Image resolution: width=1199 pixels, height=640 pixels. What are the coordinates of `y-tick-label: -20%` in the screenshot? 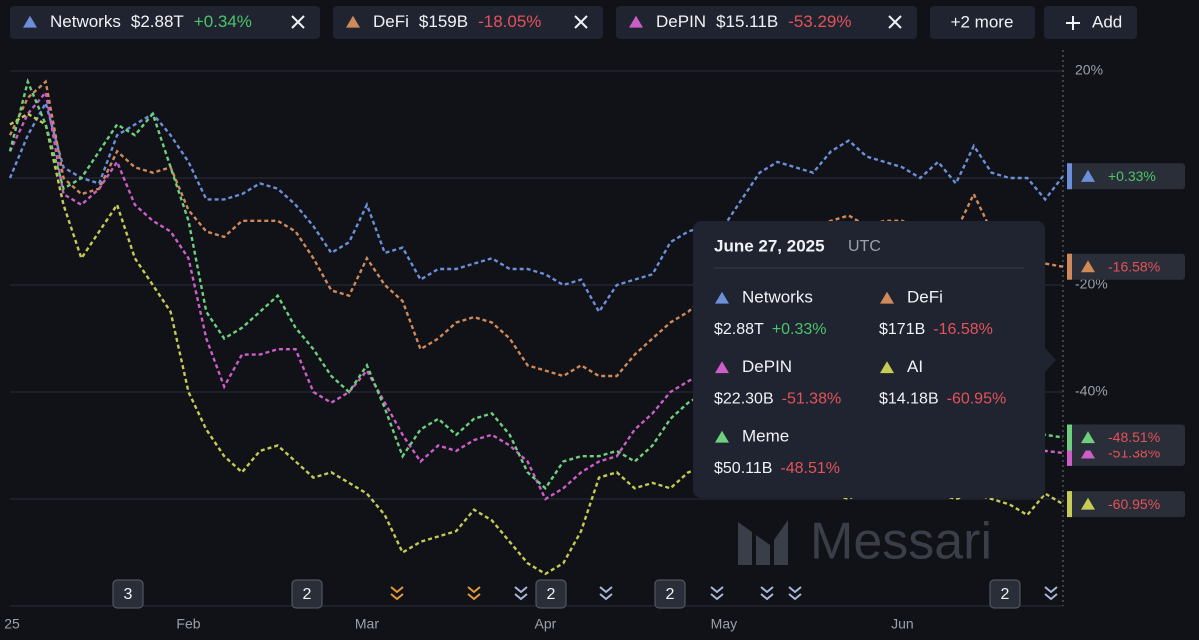 It's located at (1091, 284).